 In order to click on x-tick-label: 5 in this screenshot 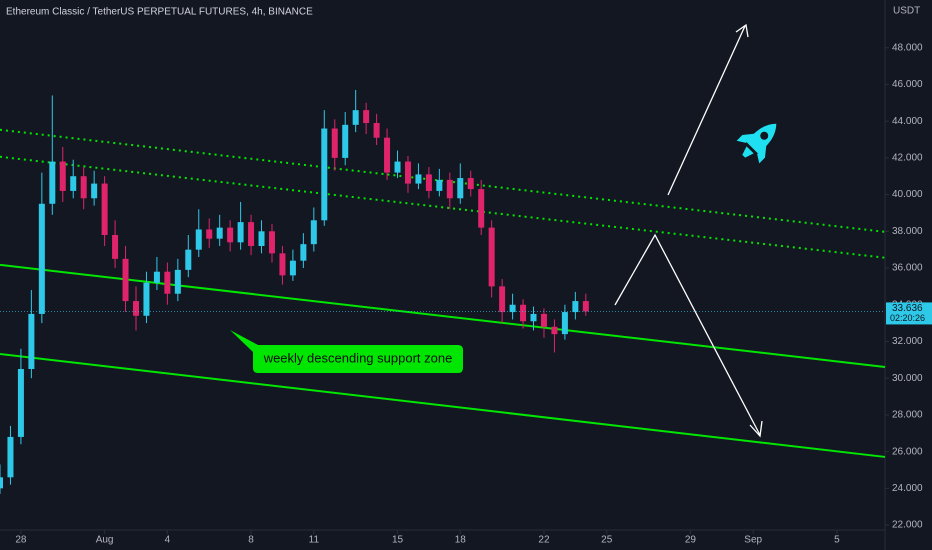, I will do `click(837, 540)`.